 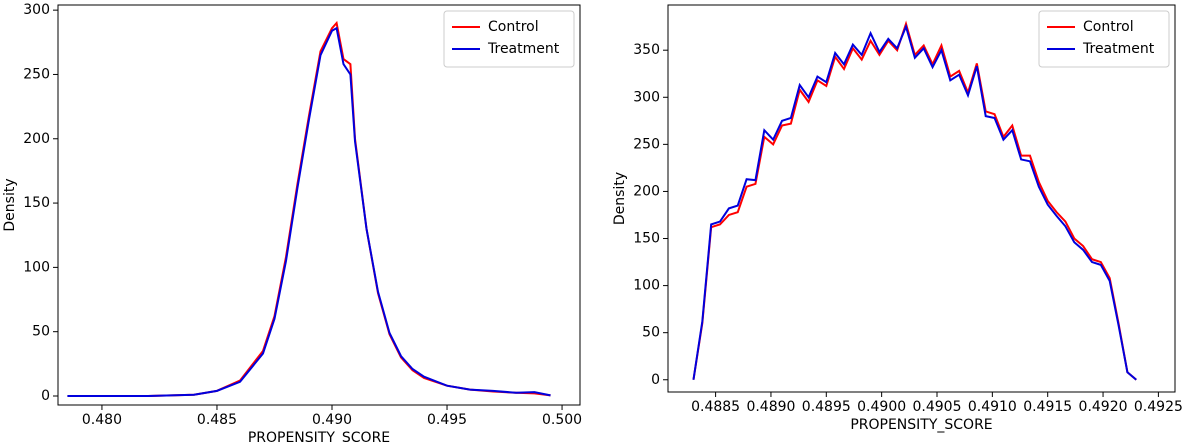 I want to click on x-tick-label: 0.480, so click(x=102, y=420).